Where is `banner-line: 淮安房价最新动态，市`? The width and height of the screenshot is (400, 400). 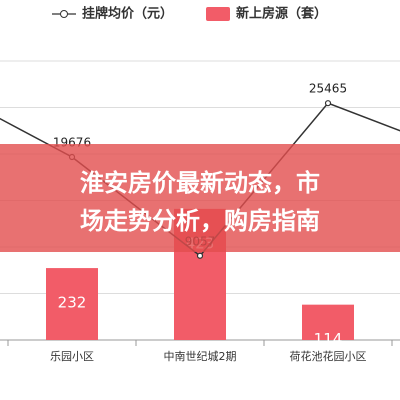 banner-line: 淮安房价最新动态，市 is located at coordinates (200, 183).